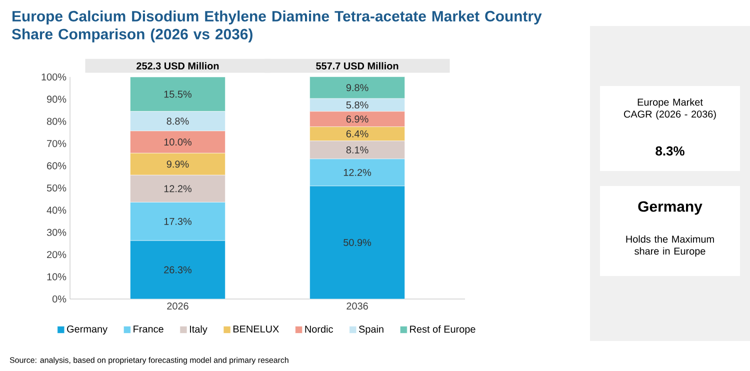 Image resolution: width=750 pixels, height=371 pixels. Describe the element at coordinates (357, 88) in the screenshot. I see `data-label: 9.8%` at that location.